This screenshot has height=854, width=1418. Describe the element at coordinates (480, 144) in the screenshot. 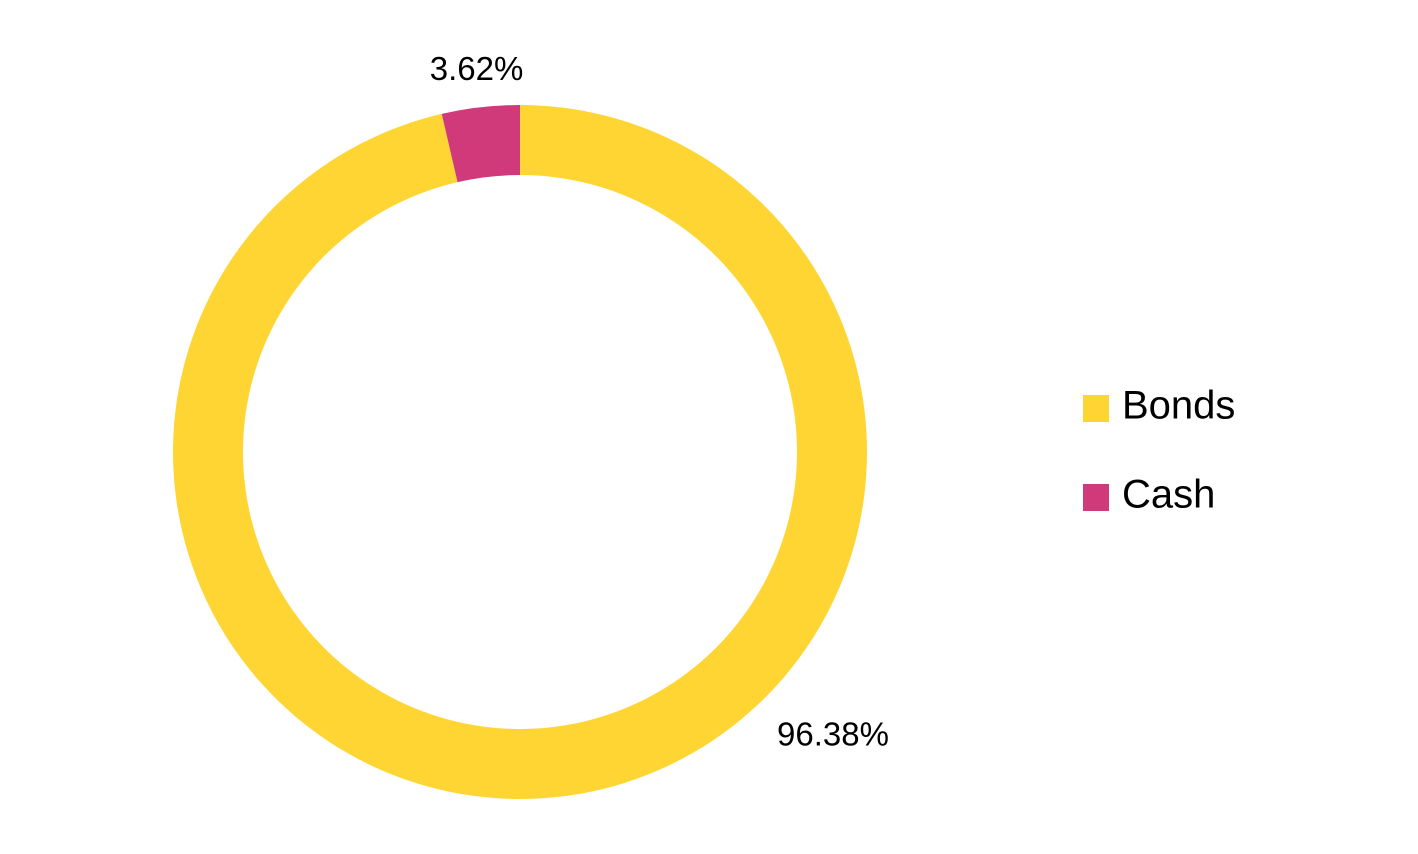

I see `donut-slice` at that location.